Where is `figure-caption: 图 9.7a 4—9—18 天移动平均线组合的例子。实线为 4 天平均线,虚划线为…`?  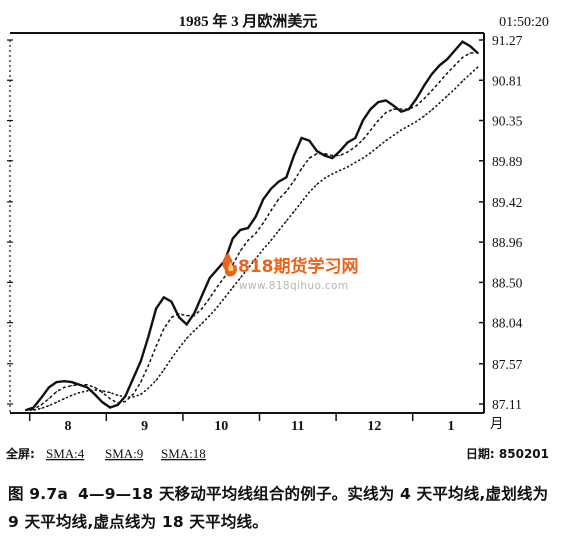
figure-caption: 图 9.7a 4—9—18 天移动平均线组合的例子。实线为 4 天平均线,虚划线为… is located at coordinates (282, 508).